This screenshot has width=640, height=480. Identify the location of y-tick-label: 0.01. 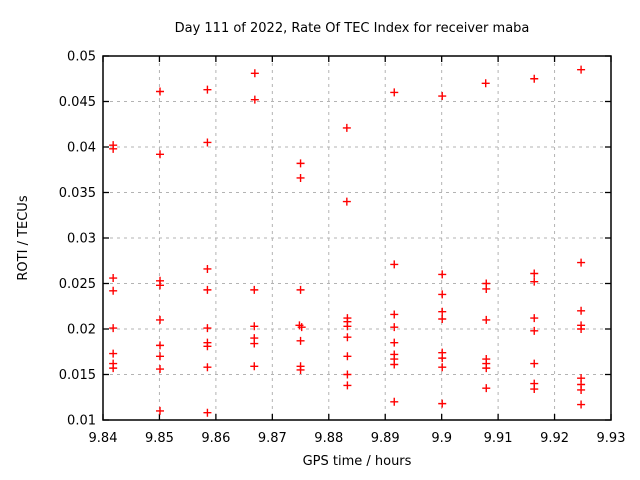
(81, 421).